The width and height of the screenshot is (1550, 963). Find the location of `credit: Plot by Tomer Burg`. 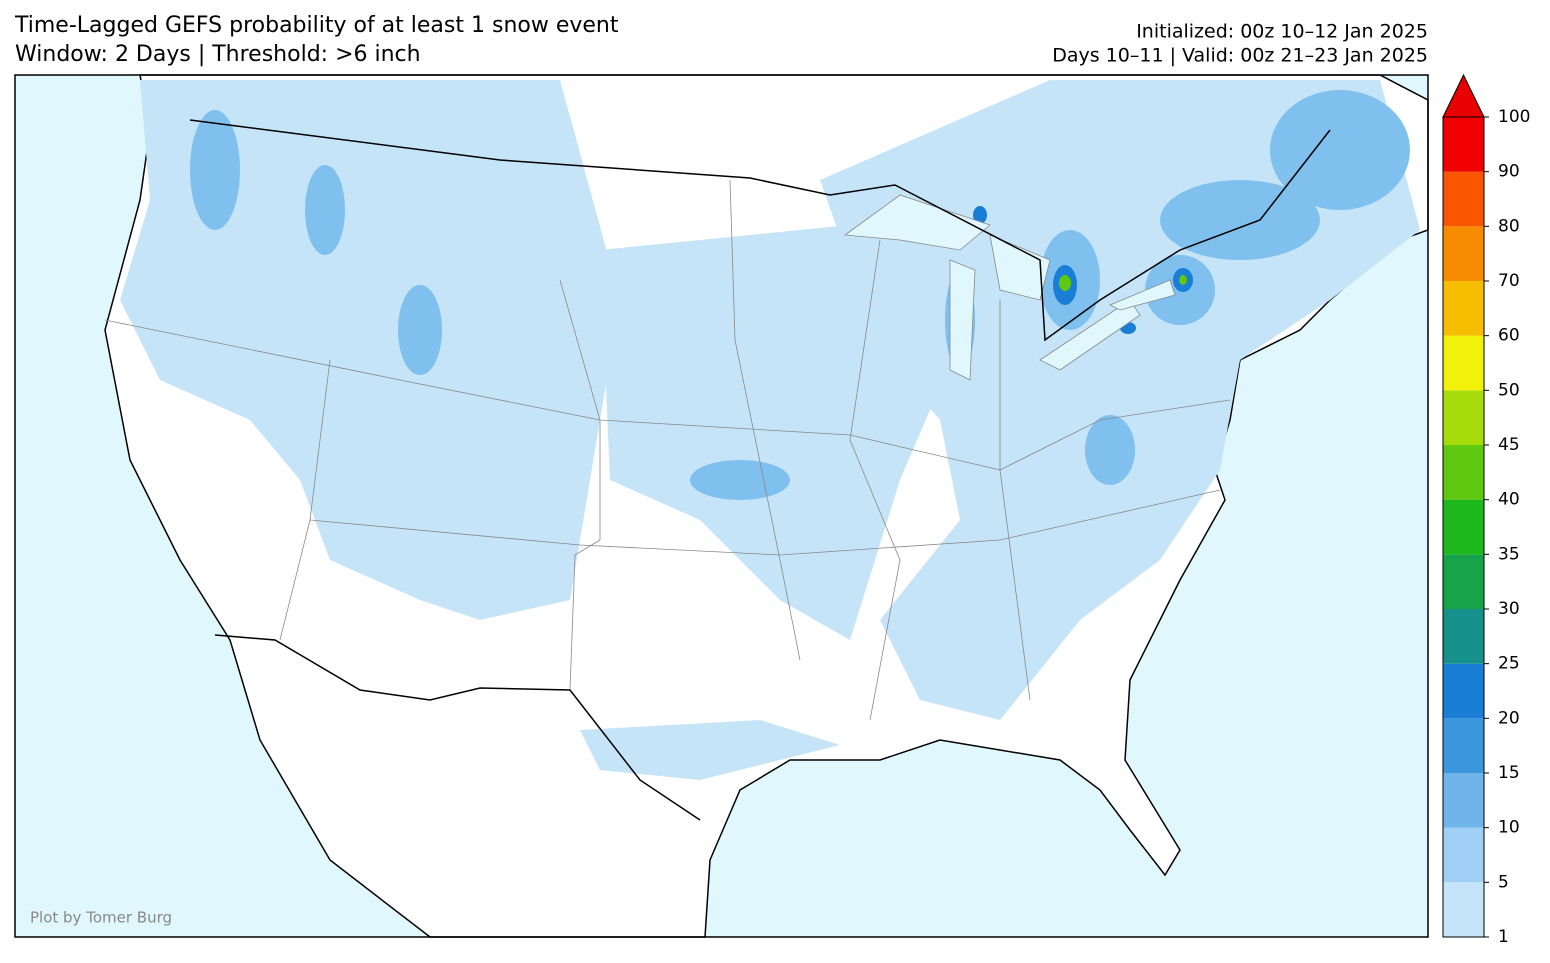

credit: Plot by Tomer Burg is located at coordinates (101, 918).